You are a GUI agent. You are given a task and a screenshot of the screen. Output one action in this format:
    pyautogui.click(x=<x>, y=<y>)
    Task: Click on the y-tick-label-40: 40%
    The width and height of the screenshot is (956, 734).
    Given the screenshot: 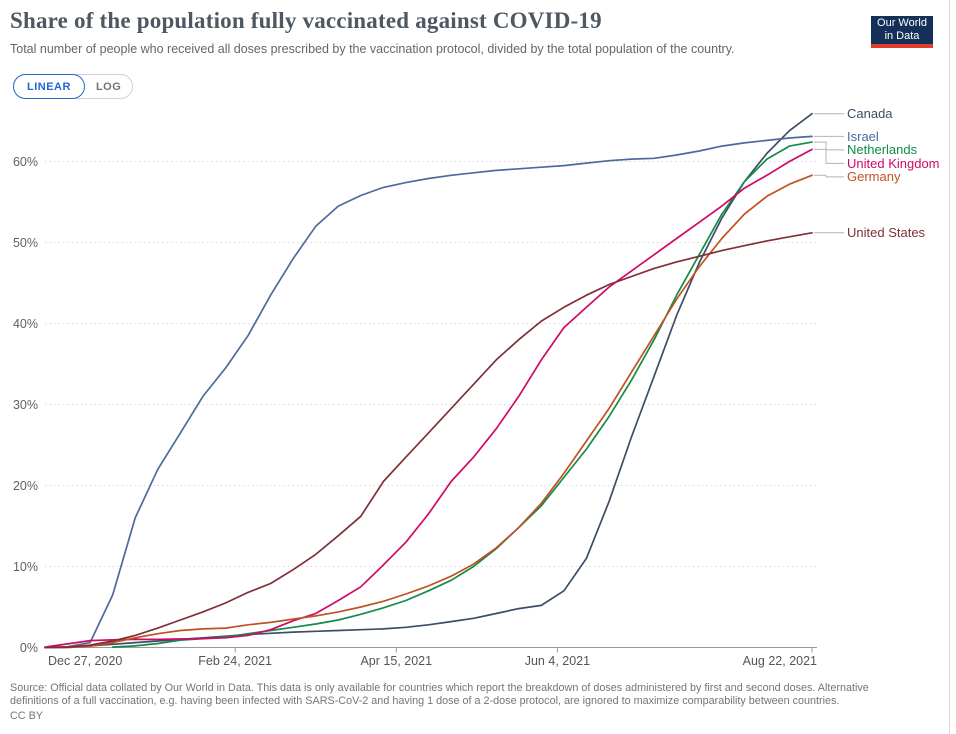 What is the action you would take?
    pyautogui.click(x=25, y=324)
    